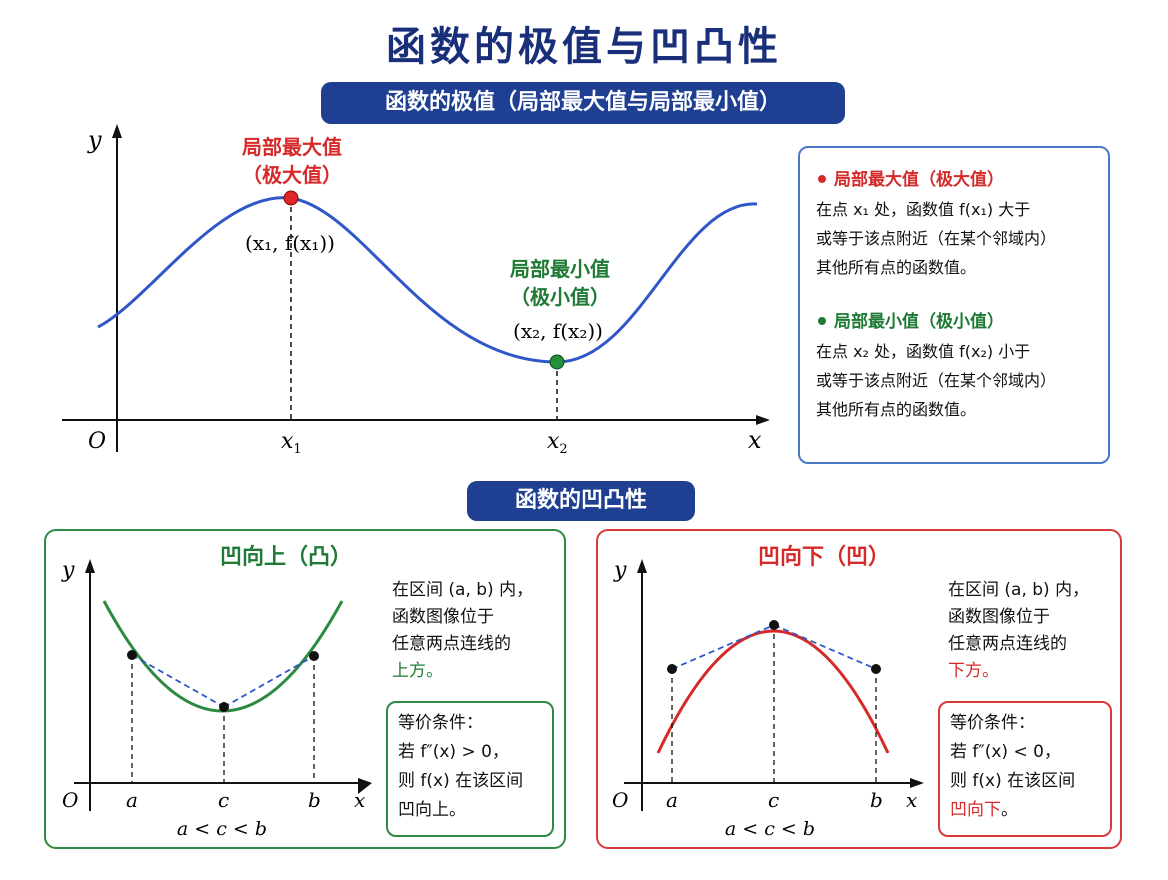  What do you see at coordinates (1018, 631) in the screenshot?
I see `concave-description: 在区间 (a, b) 内， 函数图像位于 任意两点连线的 下方。` at bounding box center [1018, 631].